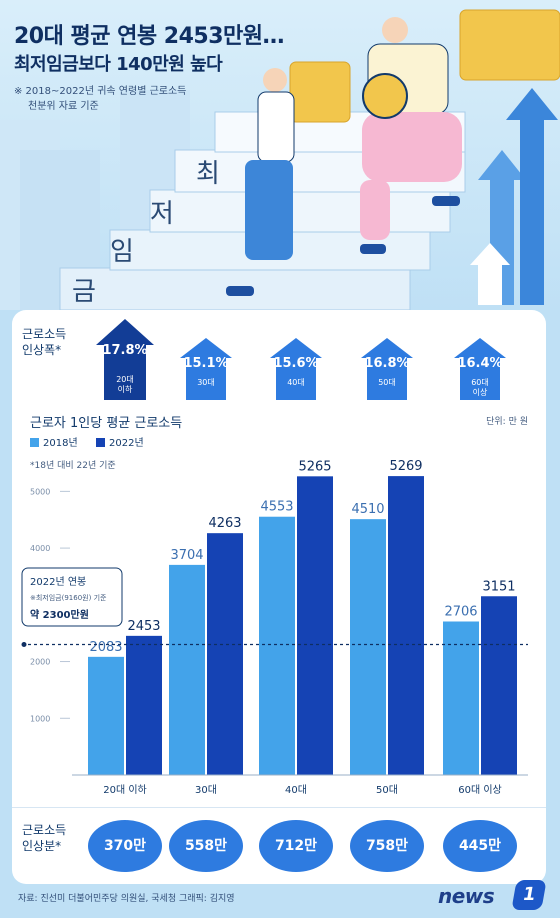 The height and width of the screenshot is (918, 560). Describe the element at coordinates (122, 252) in the screenshot. I see `stair-word-3: 임` at that location.